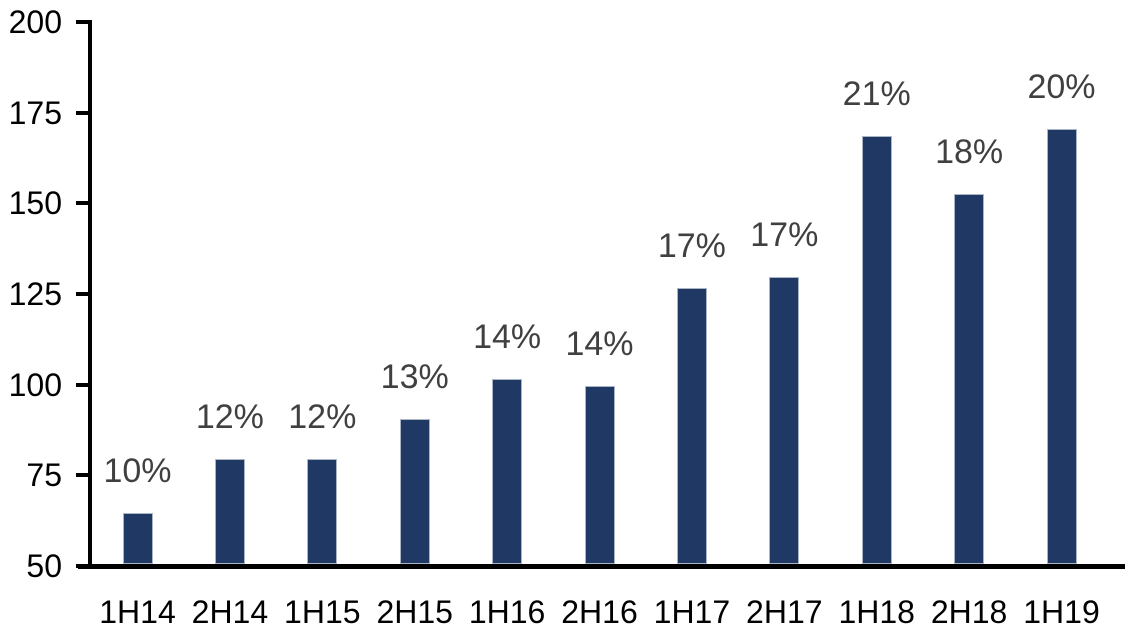  I want to click on x-axis-tick-label: 2H18, so click(969, 612).